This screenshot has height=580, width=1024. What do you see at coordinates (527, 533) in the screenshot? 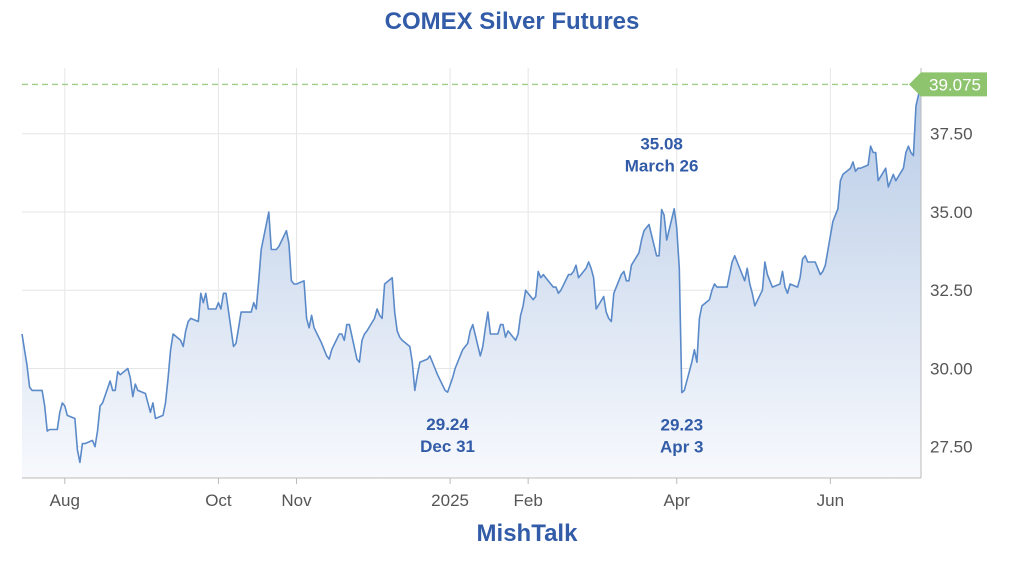
I see `source-credit: MishTalk` at bounding box center [527, 533].